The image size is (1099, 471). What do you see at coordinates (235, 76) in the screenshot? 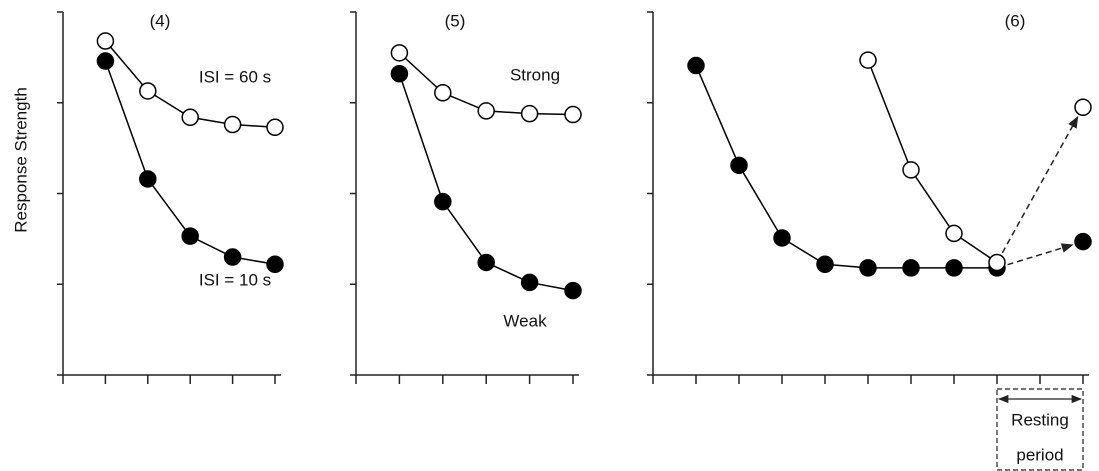
I see `annotation: ISI = 60 s` at bounding box center [235, 76].